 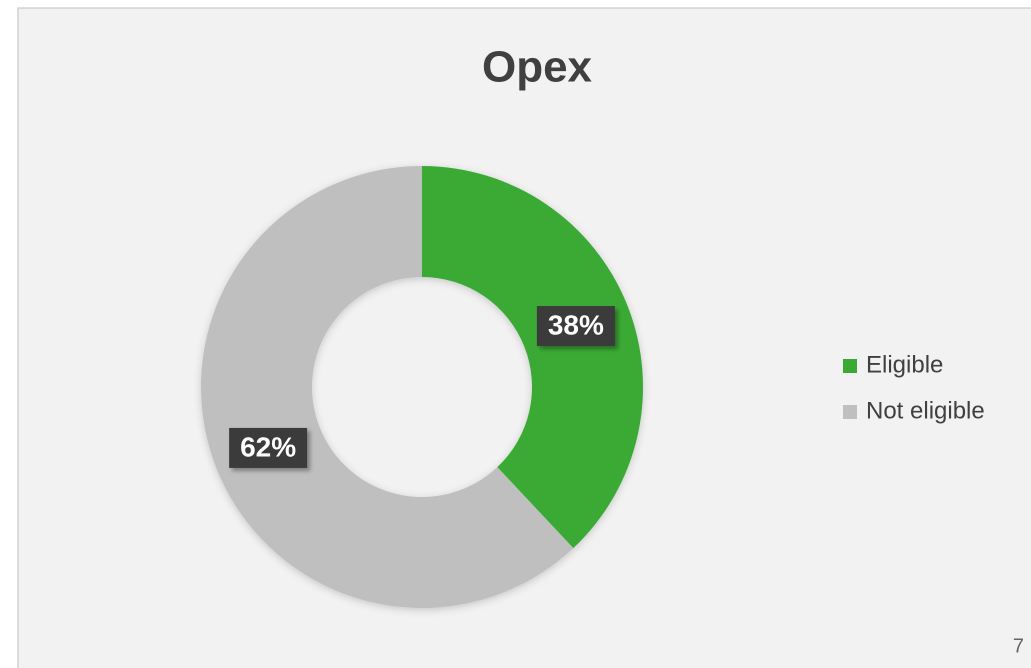 I want to click on data-label: 38%, so click(x=576, y=324).